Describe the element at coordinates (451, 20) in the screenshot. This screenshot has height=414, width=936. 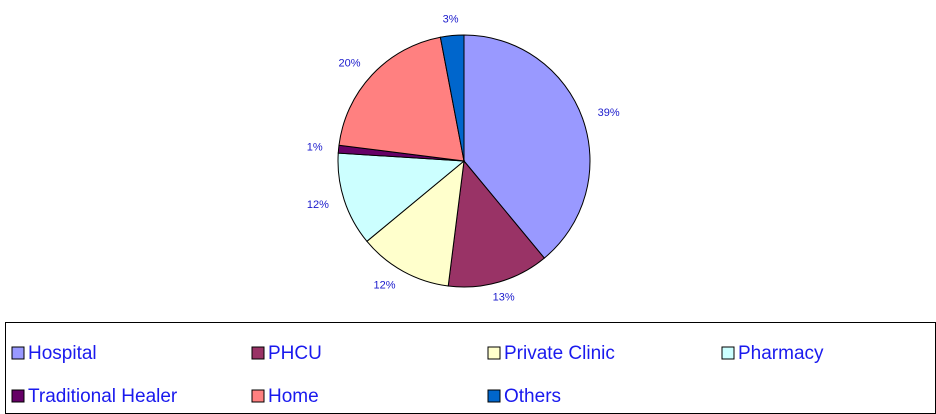
I see `data-label: 3%` at that location.